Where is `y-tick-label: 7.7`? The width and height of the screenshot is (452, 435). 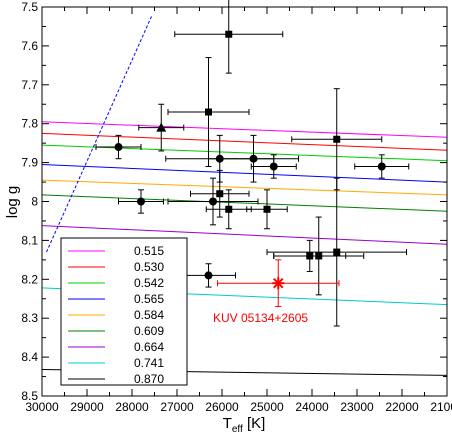 y-tick-label: 7.7 is located at coordinates (29, 85).